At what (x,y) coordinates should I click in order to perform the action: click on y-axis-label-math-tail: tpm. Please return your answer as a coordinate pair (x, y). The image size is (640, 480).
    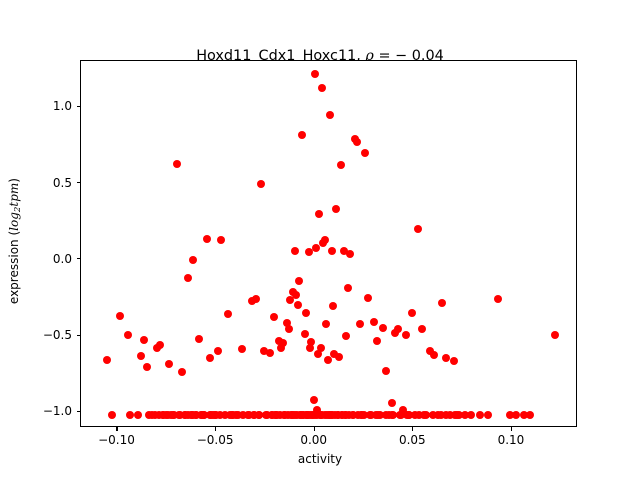
    Looking at the image, I should click on (13, 194).